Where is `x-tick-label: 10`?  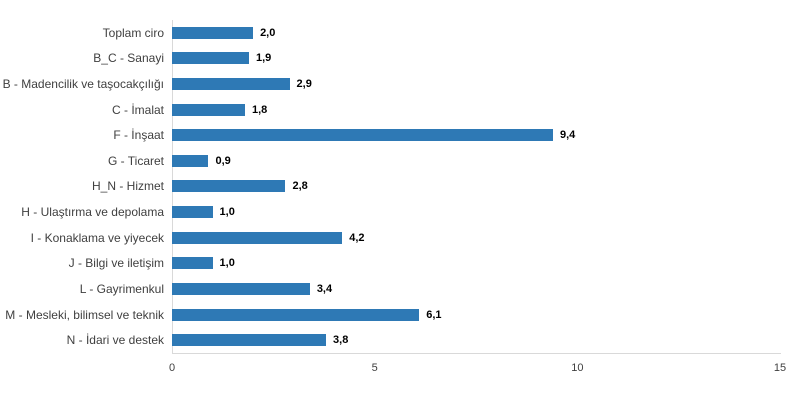 x-tick-label: 10 is located at coordinates (577, 368).